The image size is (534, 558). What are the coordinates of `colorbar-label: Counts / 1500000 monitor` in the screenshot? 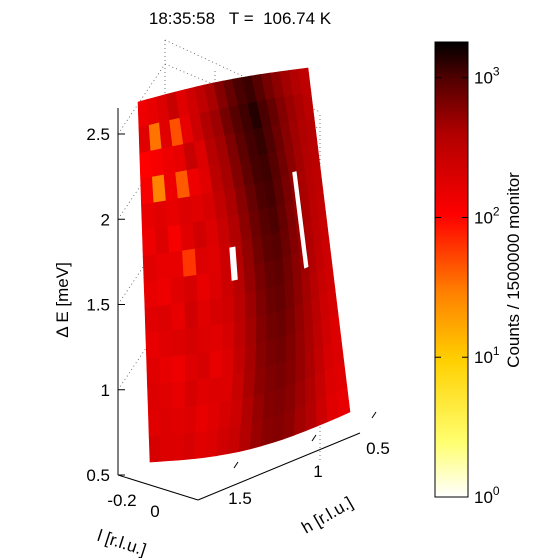 It's located at (513, 270).